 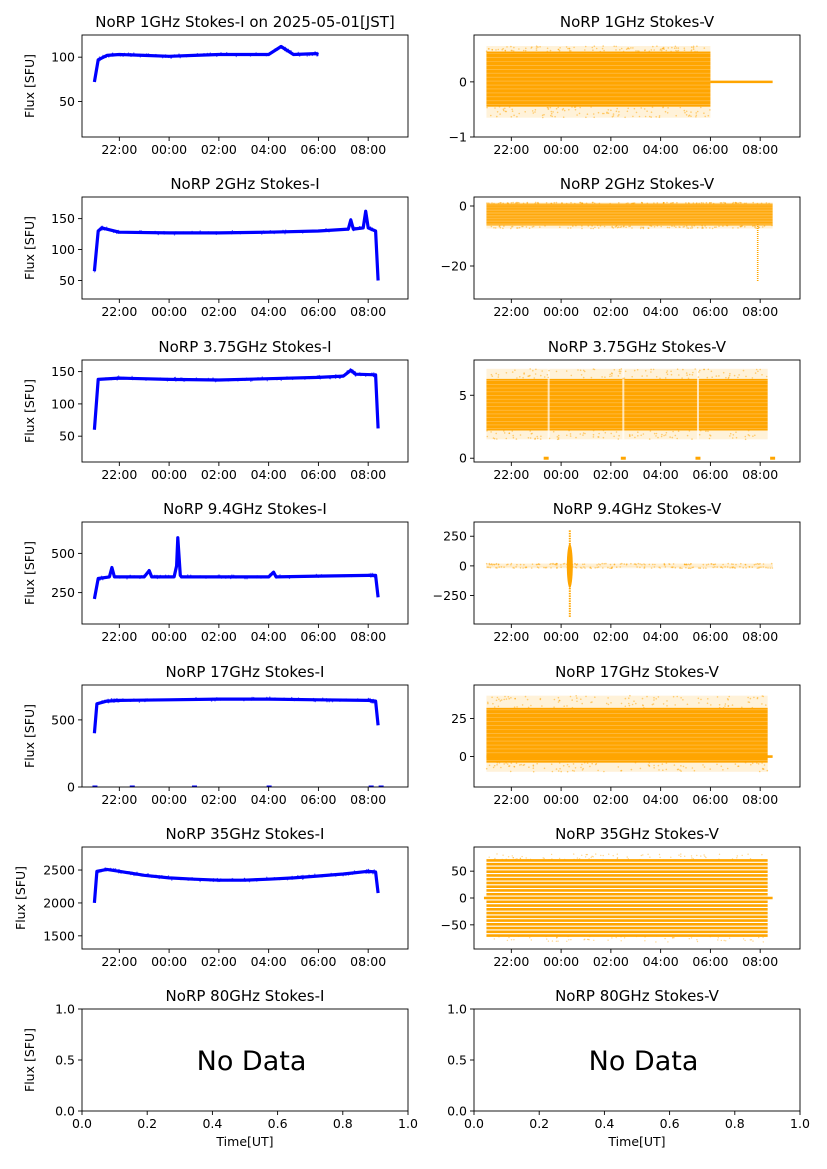 What do you see at coordinates (63, 719) in the screenshot?
I see `y-tick-label: 500` at bounding box center [63, 719].